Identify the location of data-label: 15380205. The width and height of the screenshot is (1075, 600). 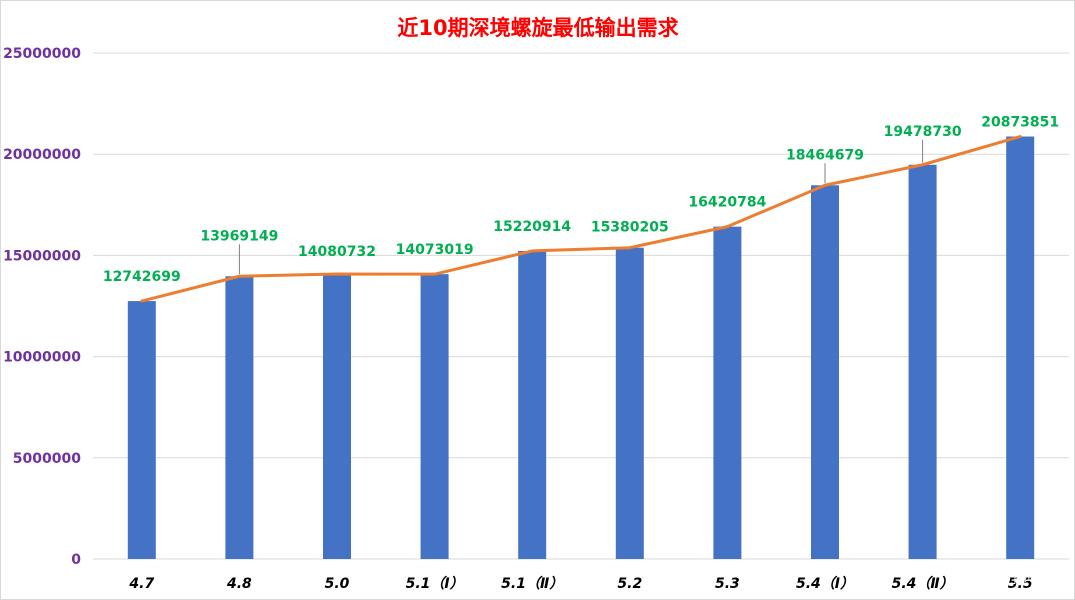
(630, 228).